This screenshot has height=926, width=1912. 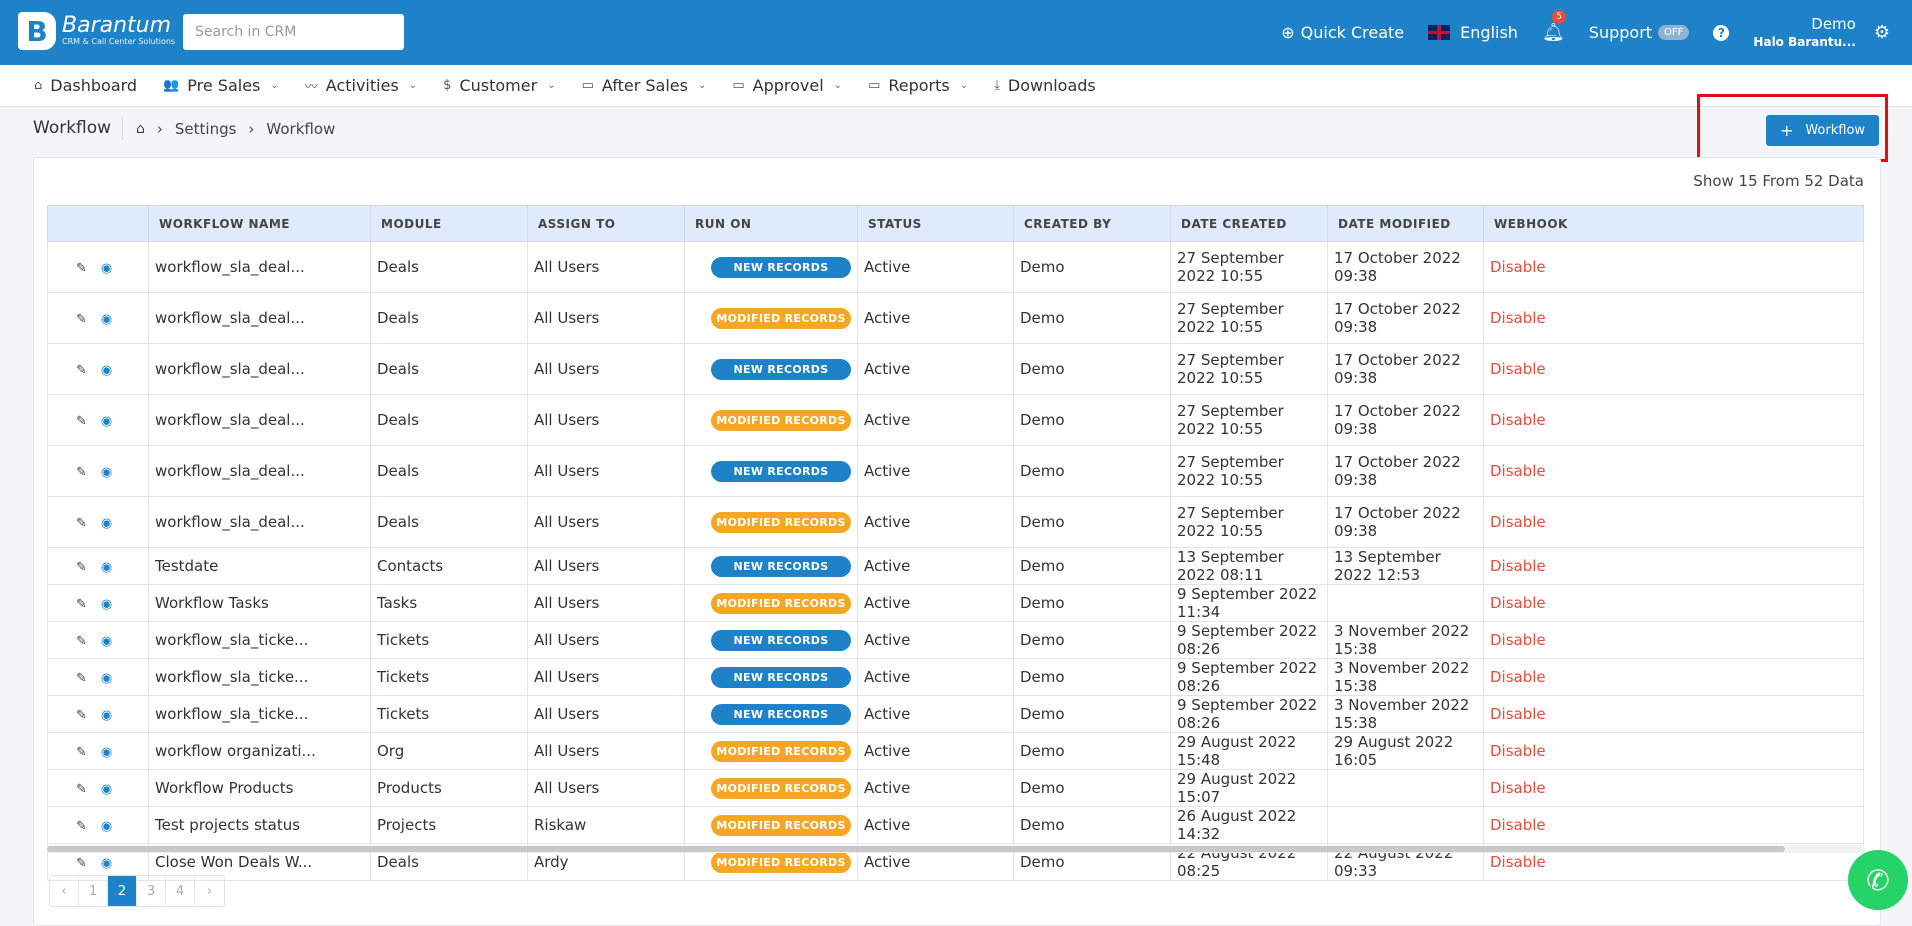 I want to click on whatsapp-chat-button: ✆, so click(x=1878, y=880).